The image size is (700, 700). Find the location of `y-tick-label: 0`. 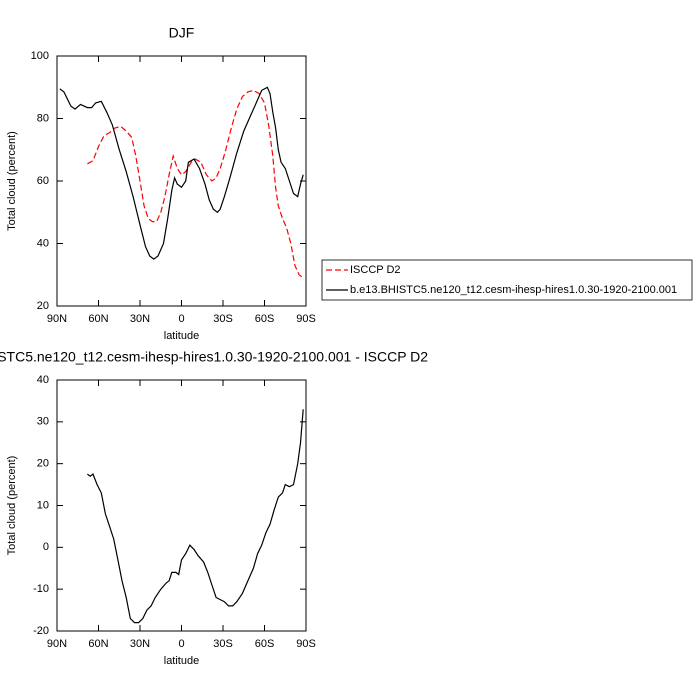

y-tick-label: 0 is located at coordinates (46, 547).